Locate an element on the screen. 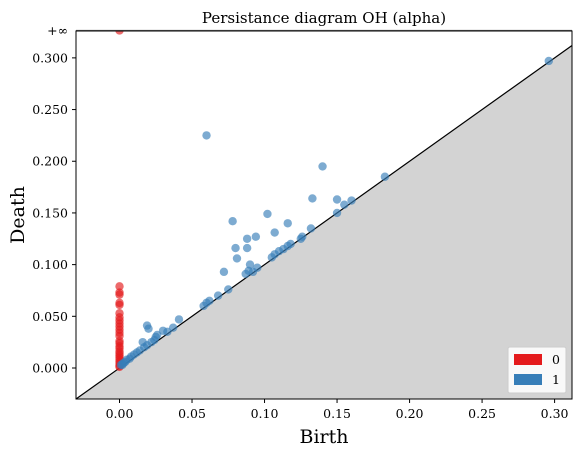  legend: 0 1 is located at coordinates (537, 370).